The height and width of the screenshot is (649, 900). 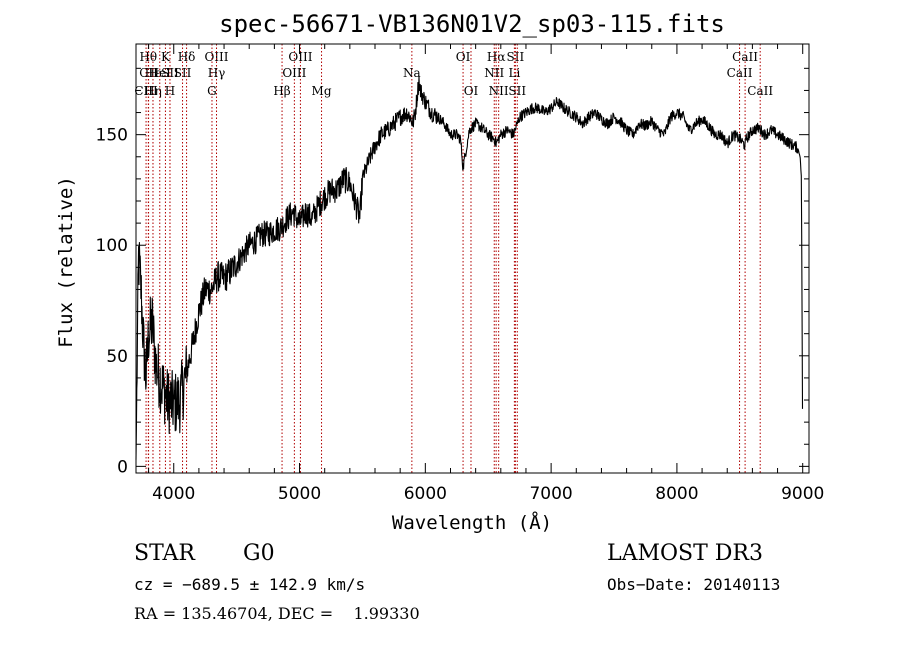 I want to click on x-tick-label: 4000, so click(x=173, y=494).